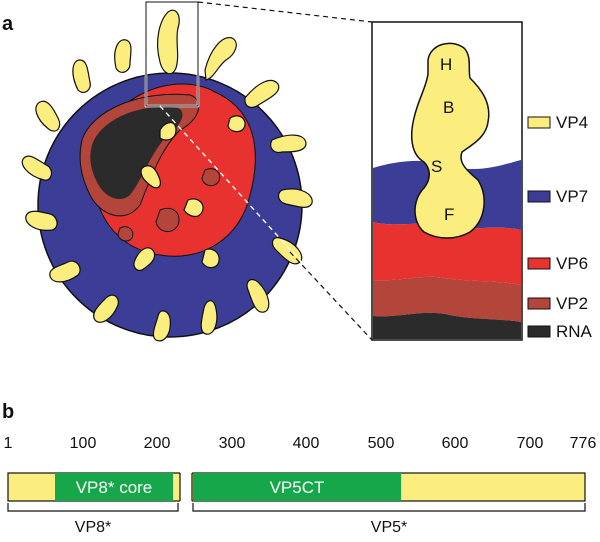 This screenshot has width=600, height=542. I want to click on domain-label-vp8-core: VP8* core, so click(114, 487).